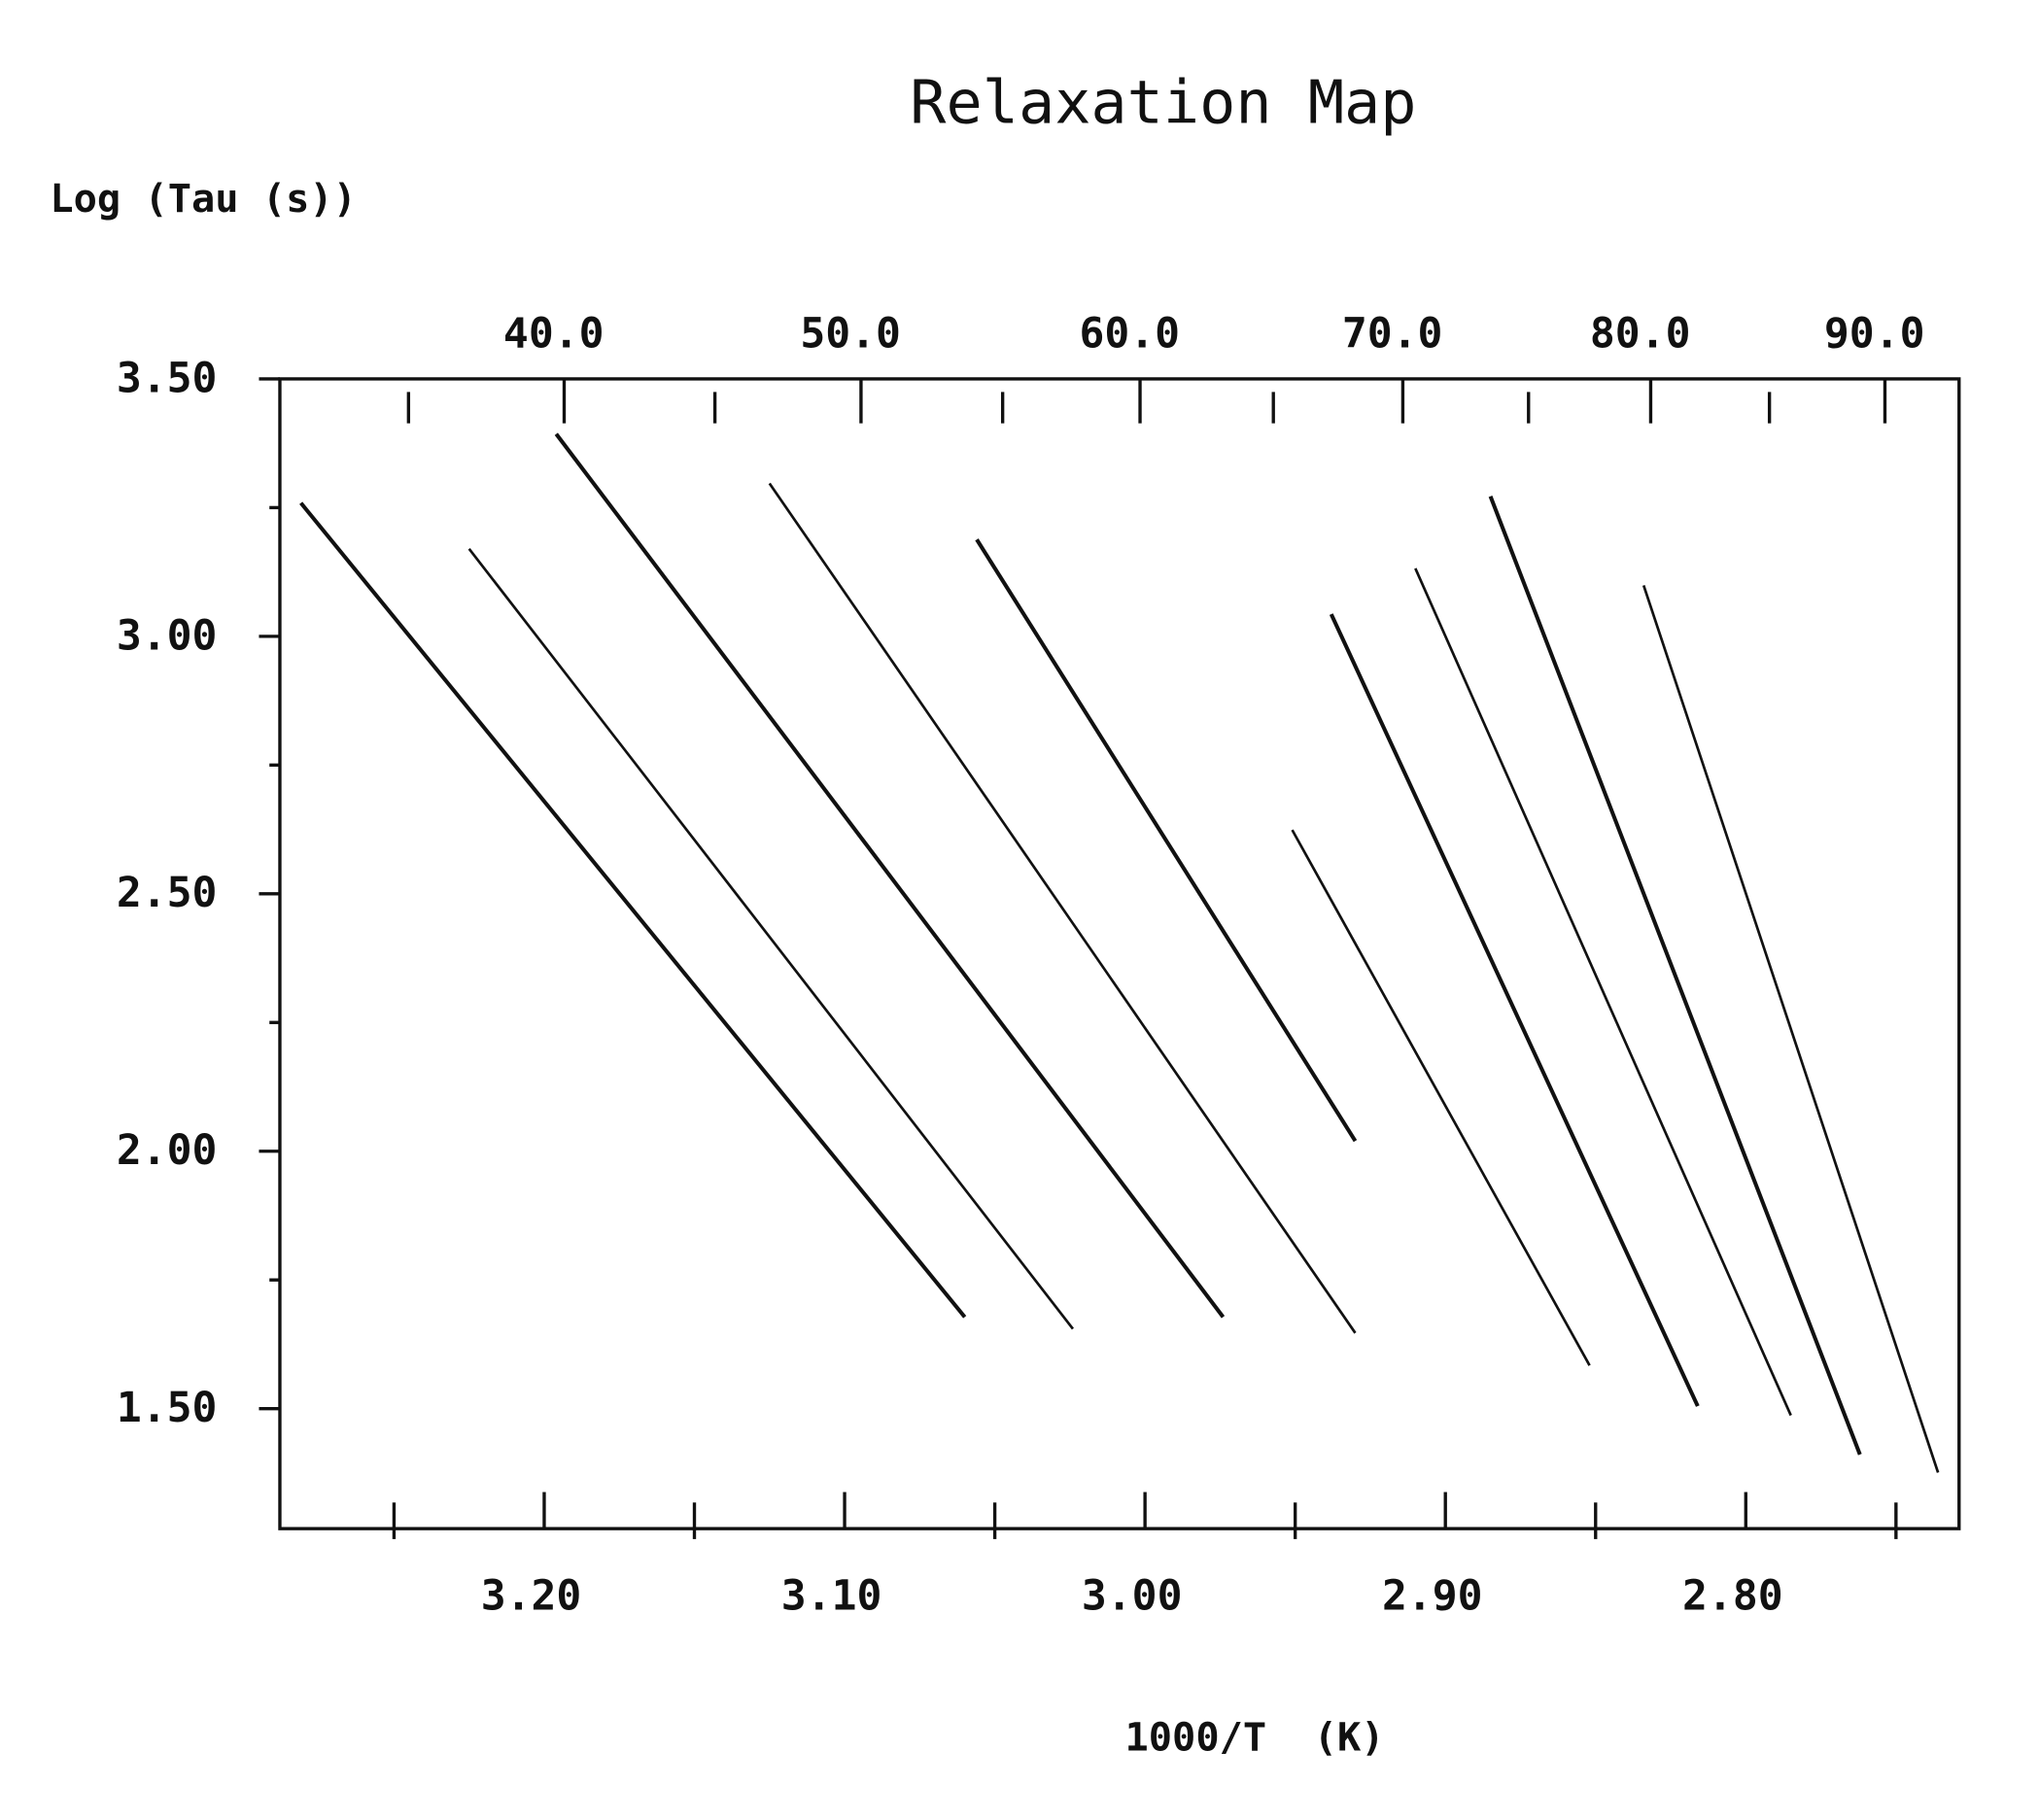 This screenshot has width=2039, height=1820. What do you see at coordinates (167, 893) in the screenshot?
I see `y-tick-label: 2.50` at bounding box center [167, 893].